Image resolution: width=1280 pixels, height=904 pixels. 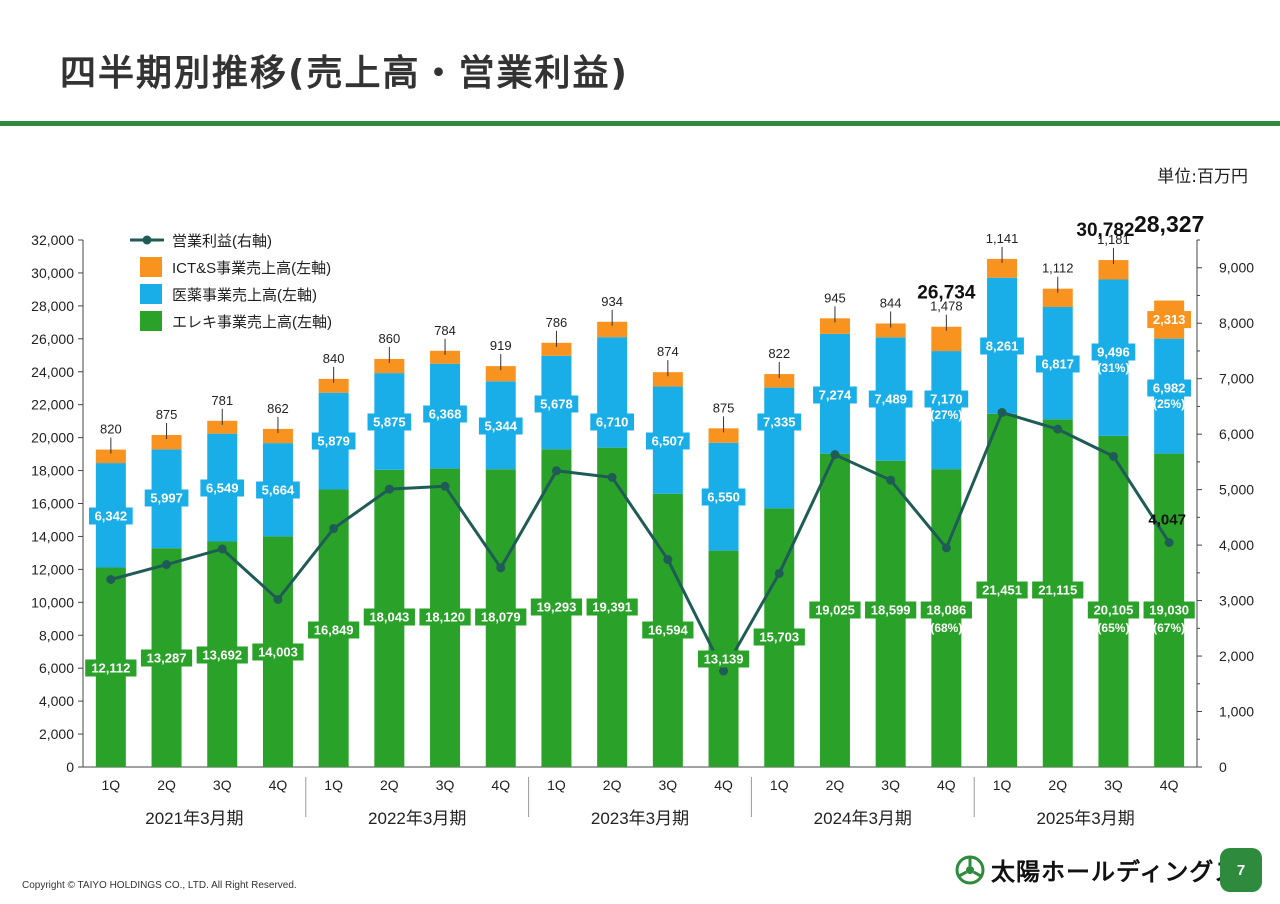 I want to click on left-tick-label: 30,000, so click(x=52, y=273).